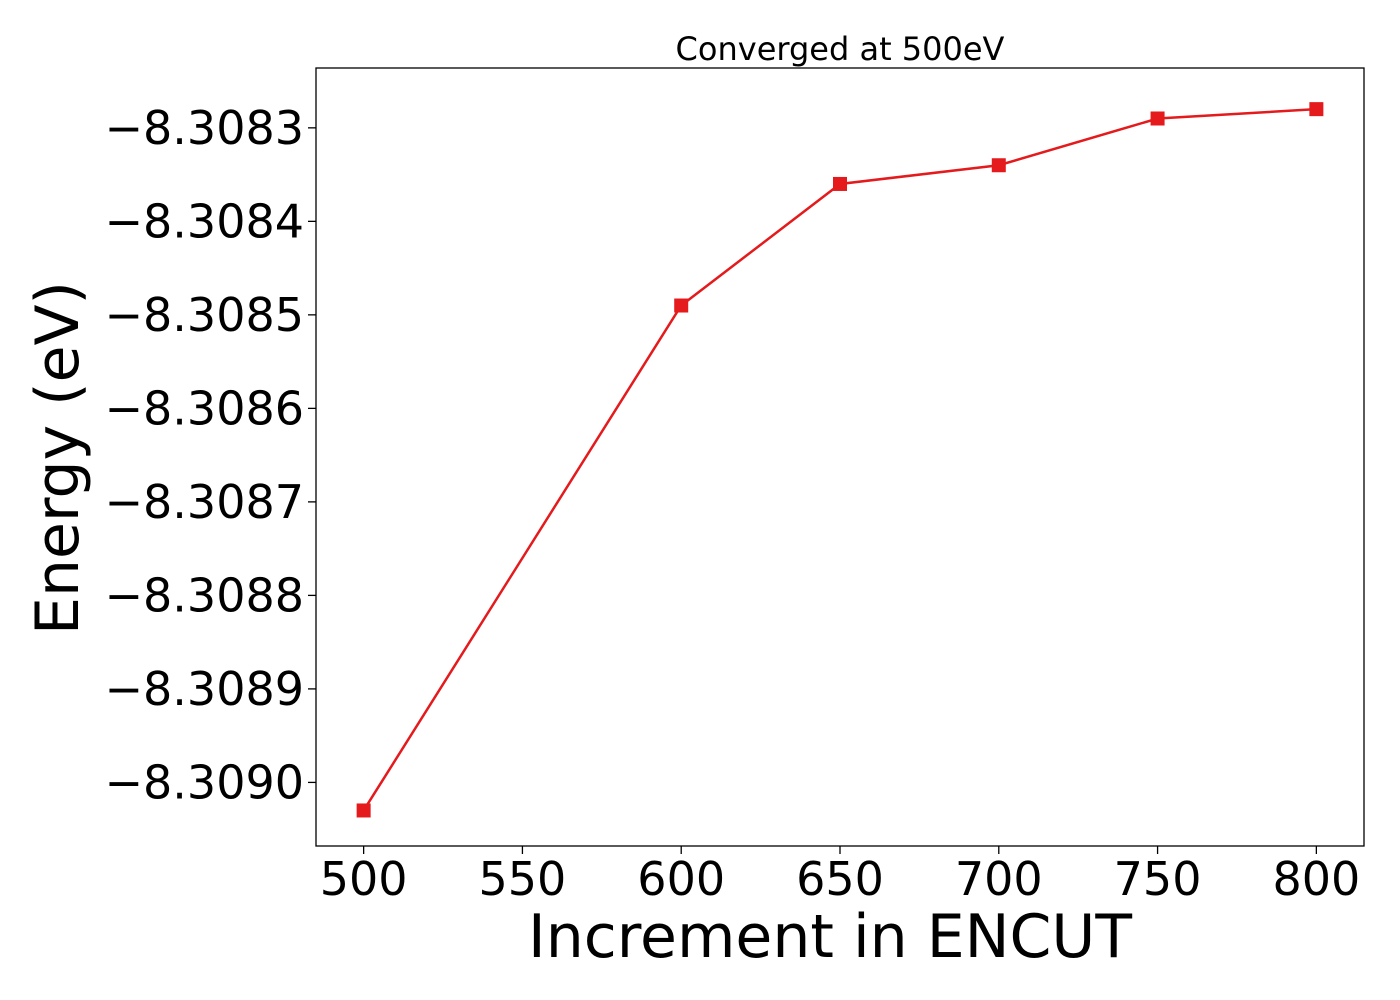  What do you see at coordinates (205, 221) in the screenshot?
I see `y-tick-label: −8.3084` at bounding box center [205, 221].